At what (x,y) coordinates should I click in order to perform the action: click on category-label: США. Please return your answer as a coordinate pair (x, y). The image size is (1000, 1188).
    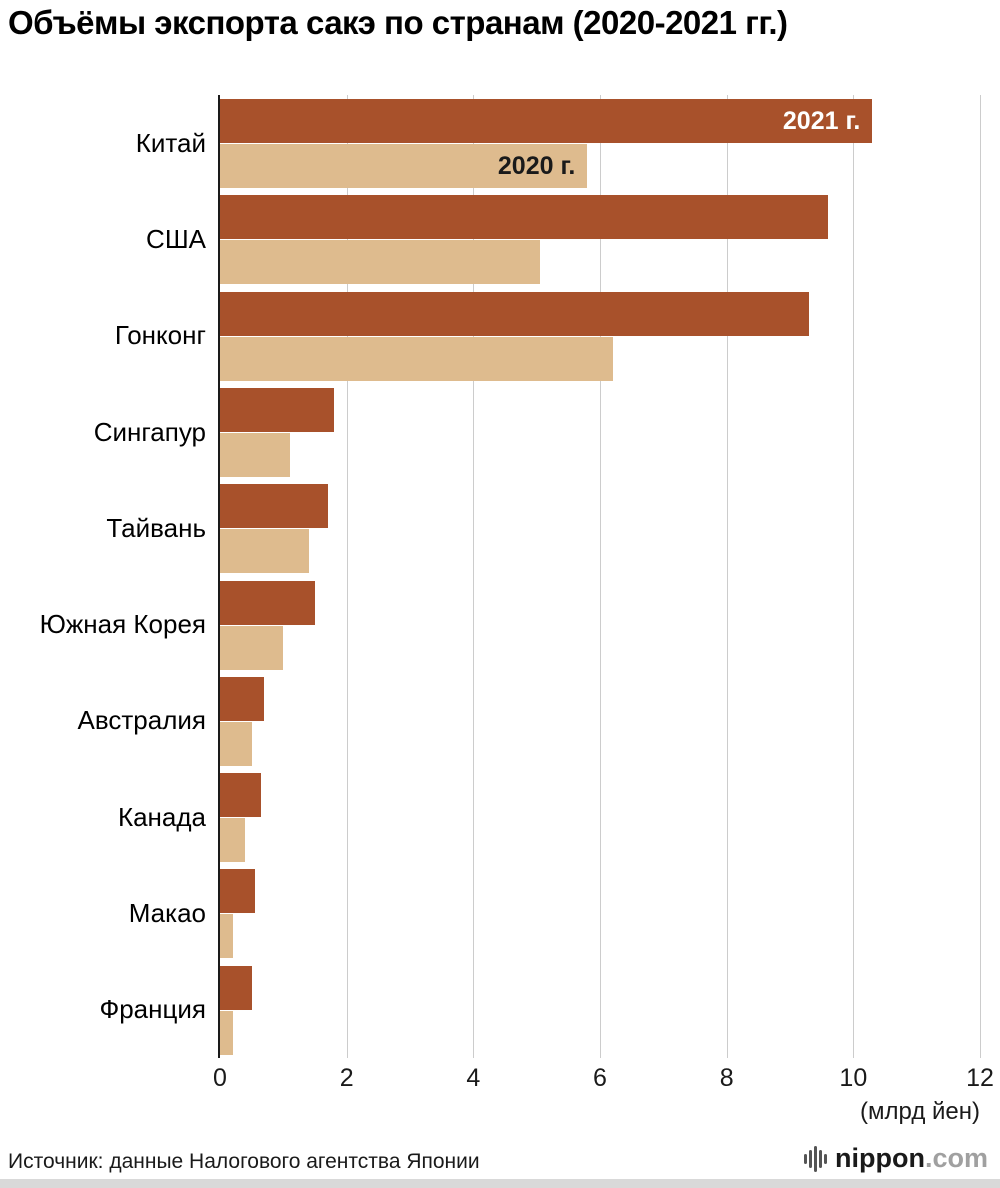
    Looking at the image, I should click on (176, 238).